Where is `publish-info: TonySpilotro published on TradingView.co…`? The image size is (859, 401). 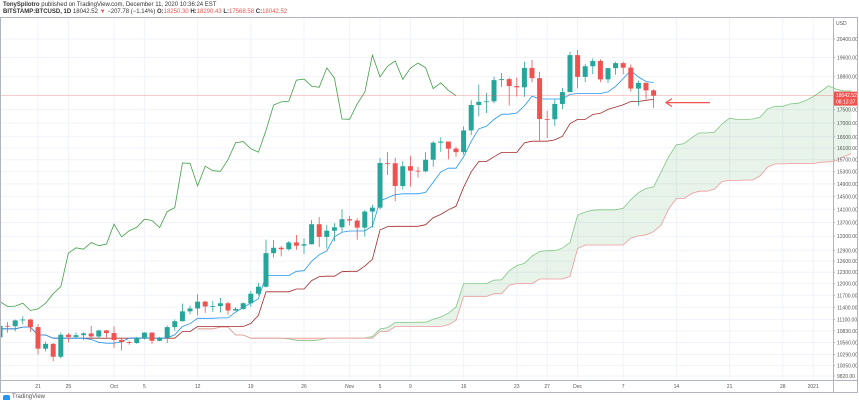
publish-info: TonySpilotro published on TradingView.co… is located at coordinates (109, 5).